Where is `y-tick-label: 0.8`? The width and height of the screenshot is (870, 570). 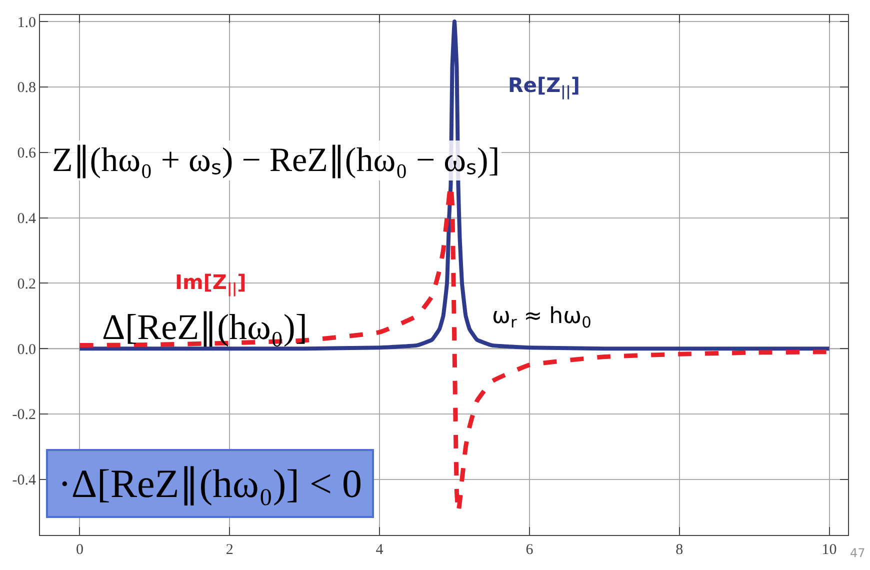
y-tick-label: 0.8 is located at coordinates (26, 88).